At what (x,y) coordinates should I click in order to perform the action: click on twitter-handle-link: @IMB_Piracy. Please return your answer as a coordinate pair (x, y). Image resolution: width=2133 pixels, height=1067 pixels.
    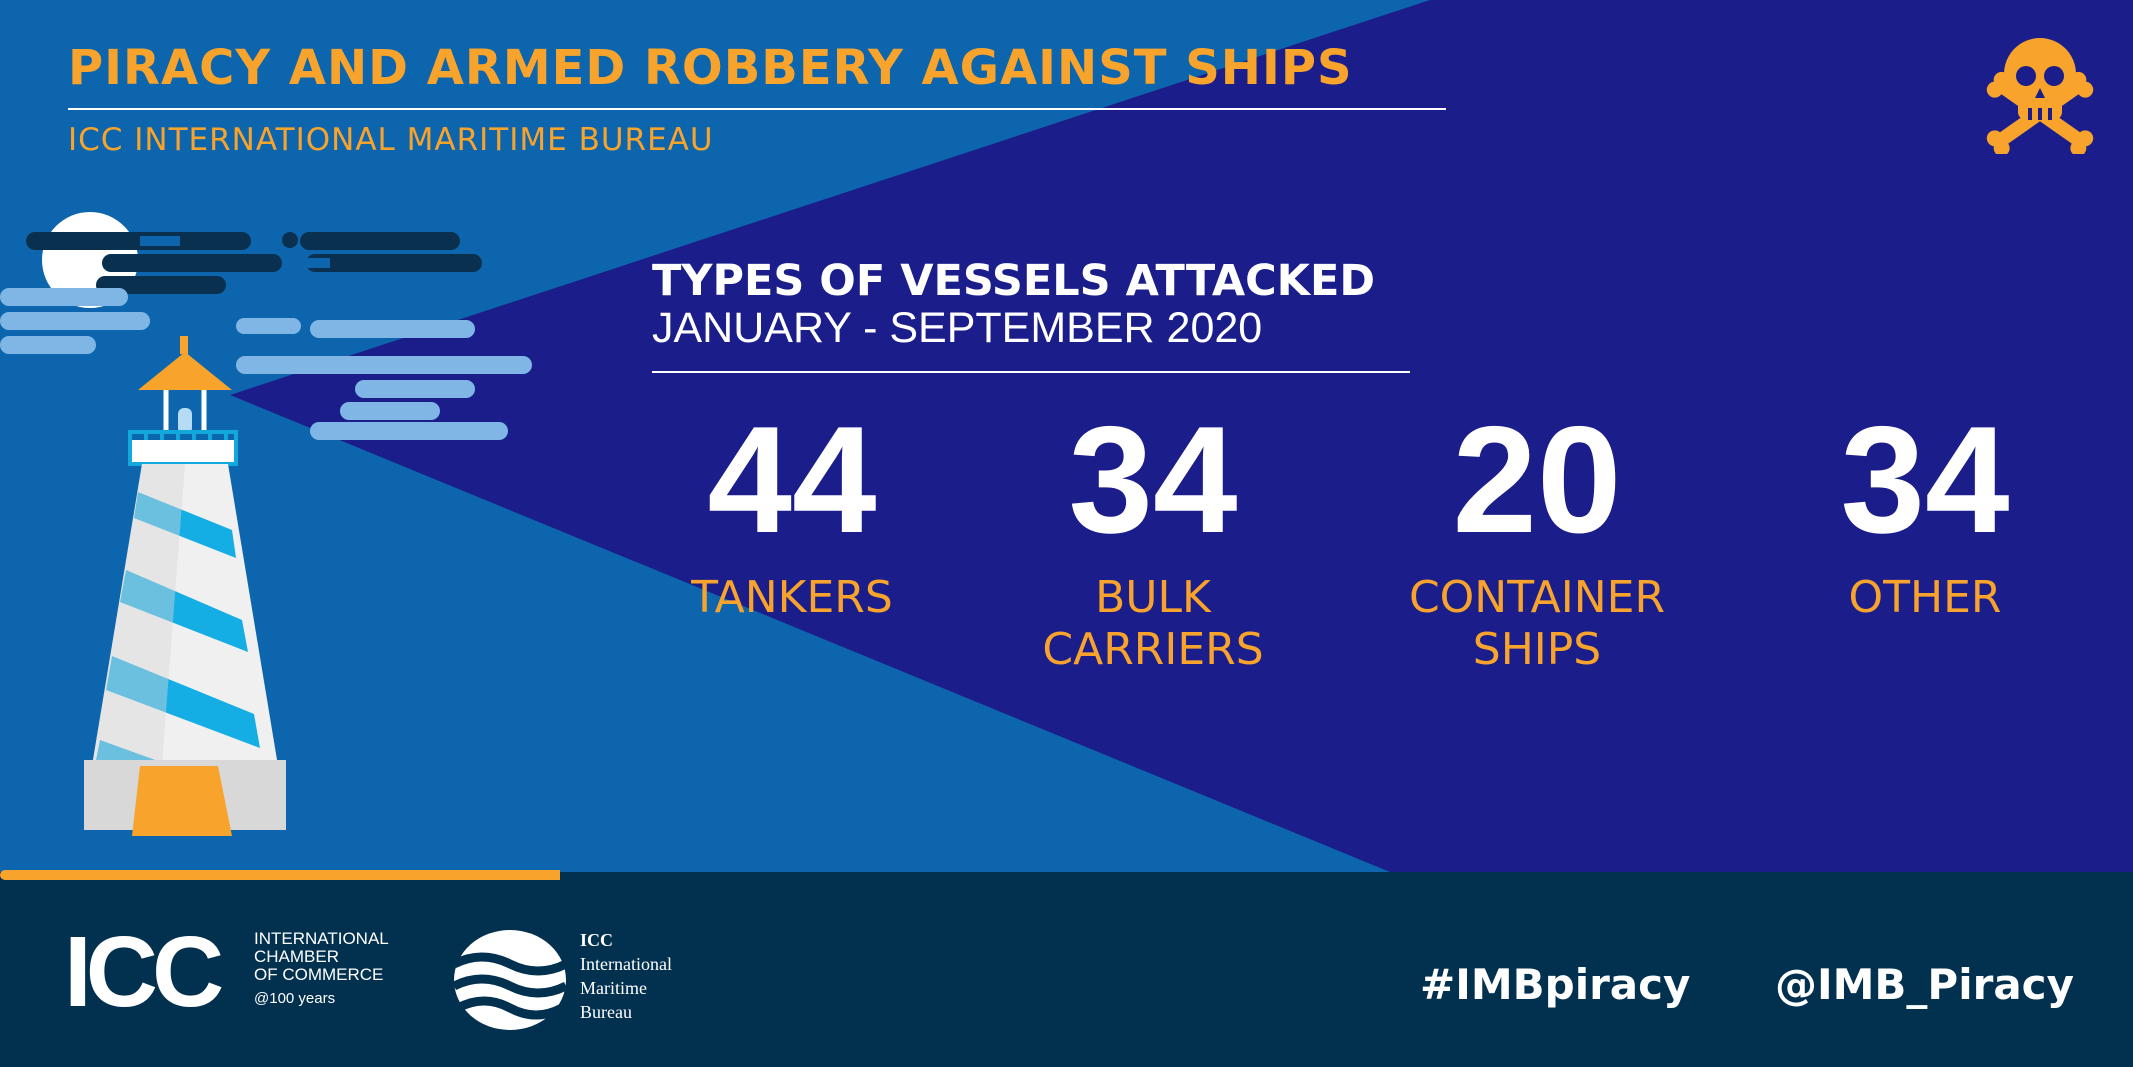
    Looking at the image, I should click on (1924, 984).